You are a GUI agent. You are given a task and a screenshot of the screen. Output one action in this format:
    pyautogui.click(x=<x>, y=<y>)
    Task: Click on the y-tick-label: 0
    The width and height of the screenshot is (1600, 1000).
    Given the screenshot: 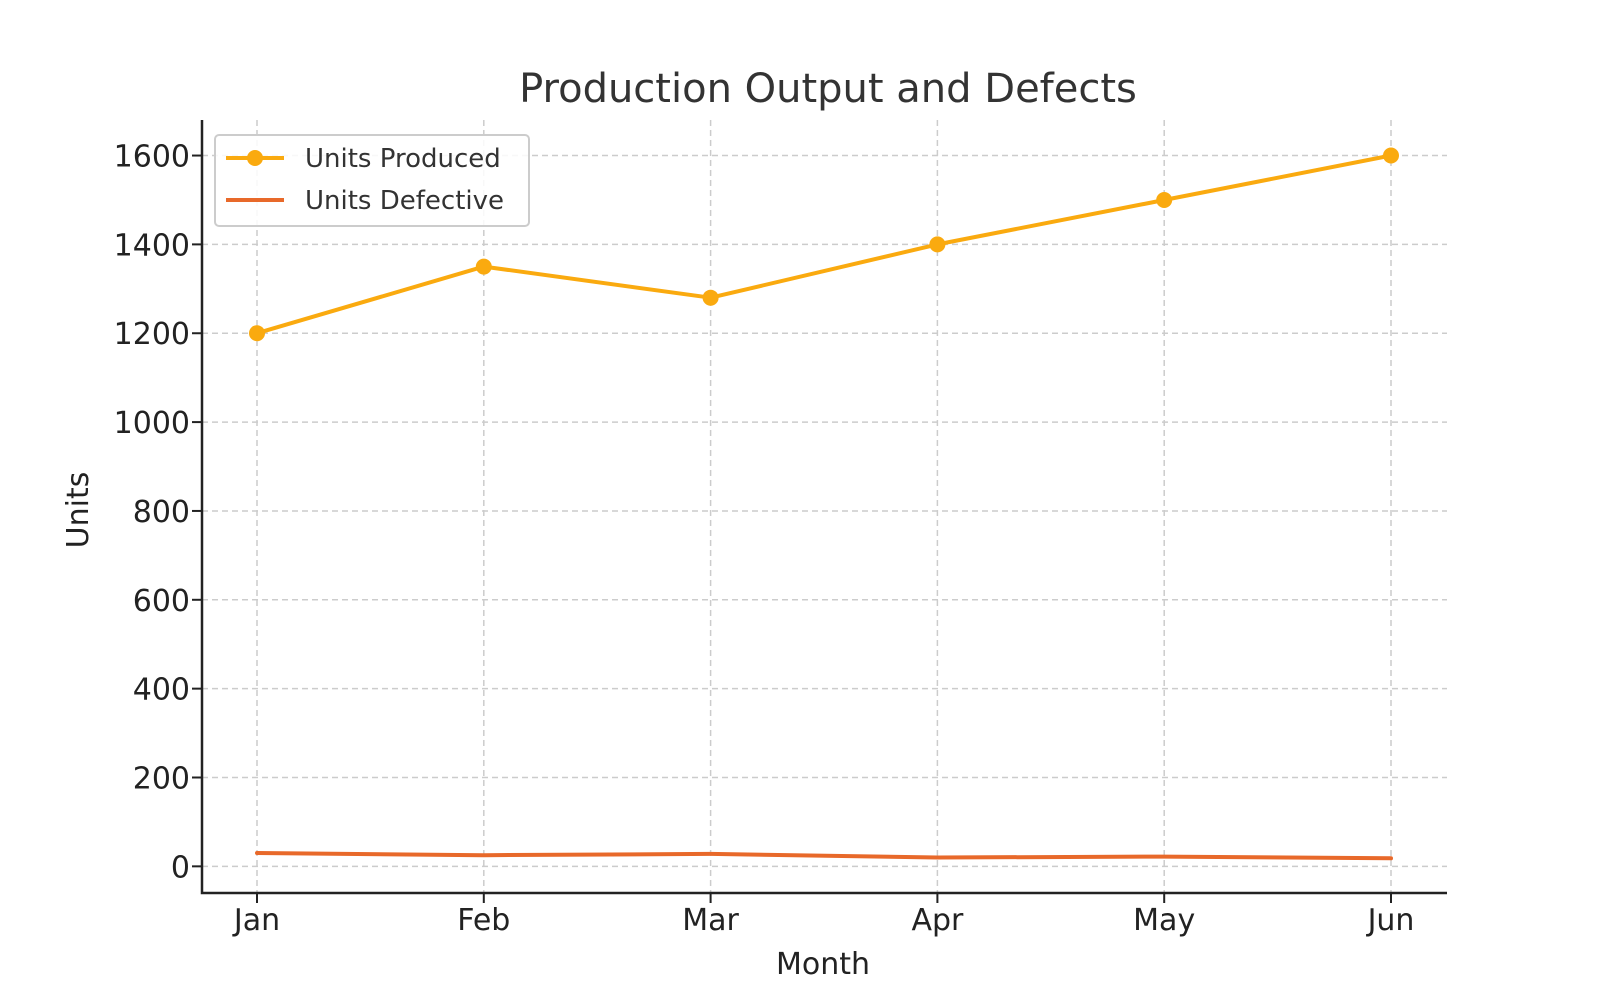 What is the action you would take?
    pyautogui.click(x=180, y=867)
    